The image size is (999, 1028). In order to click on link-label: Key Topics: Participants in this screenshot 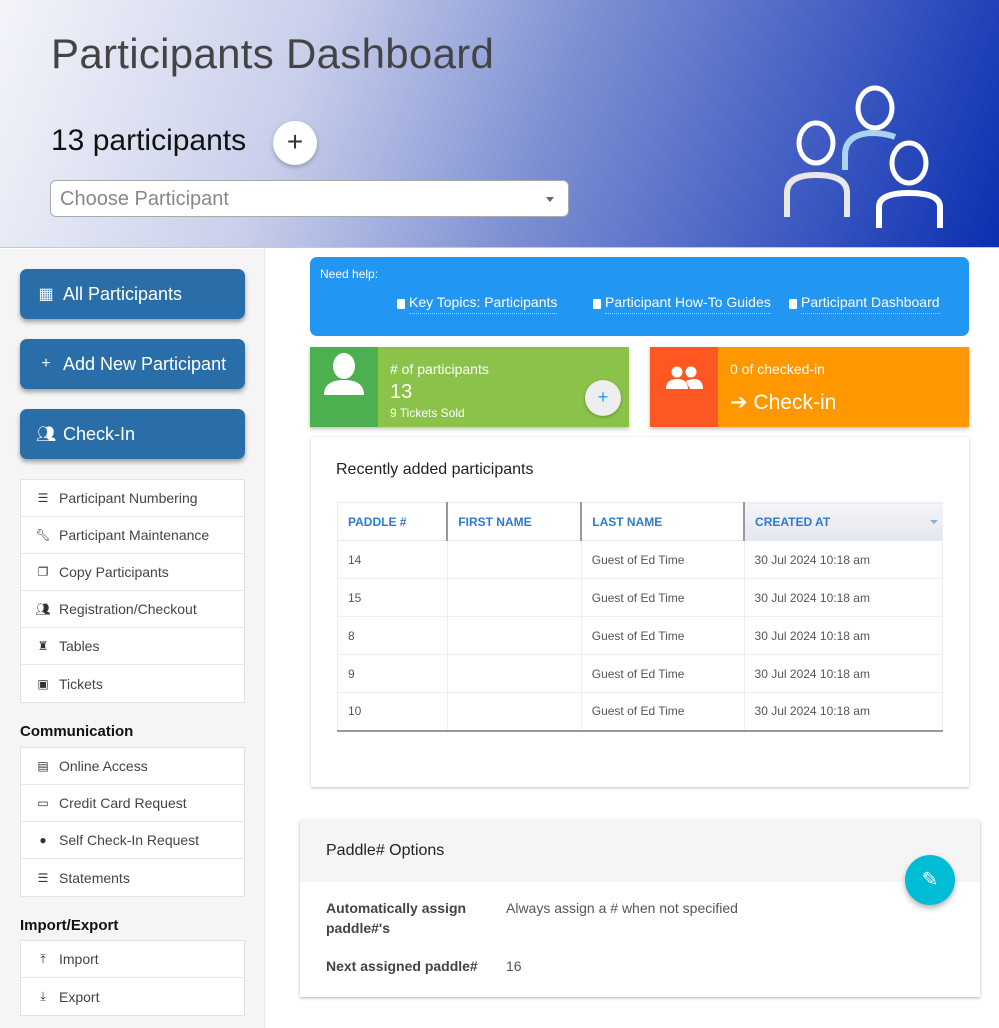, I will do `click(483, 304)`.